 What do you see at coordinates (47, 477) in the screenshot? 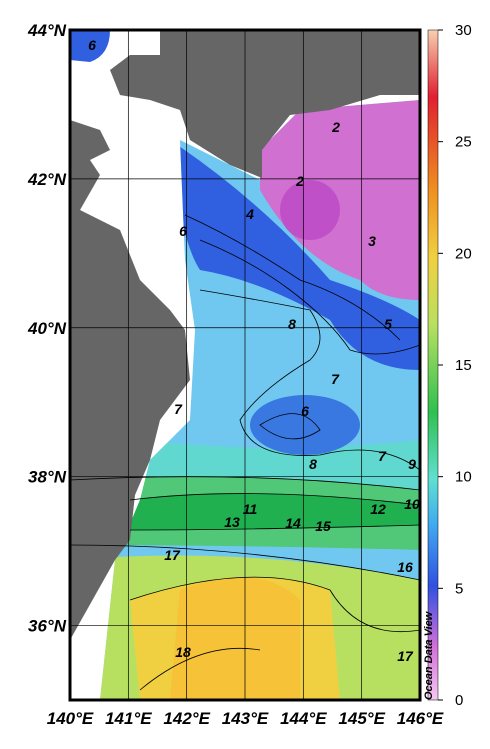
I see `lat-label: 38°N` at bounding box center [47, 477].